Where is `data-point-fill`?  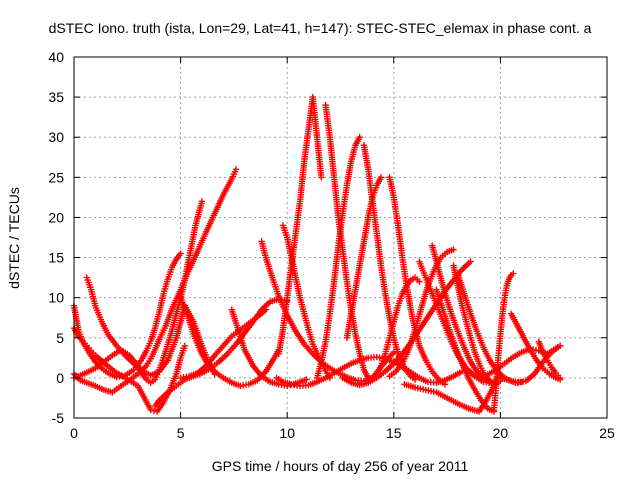
data-point-fill is located at coordinates (154, 410).